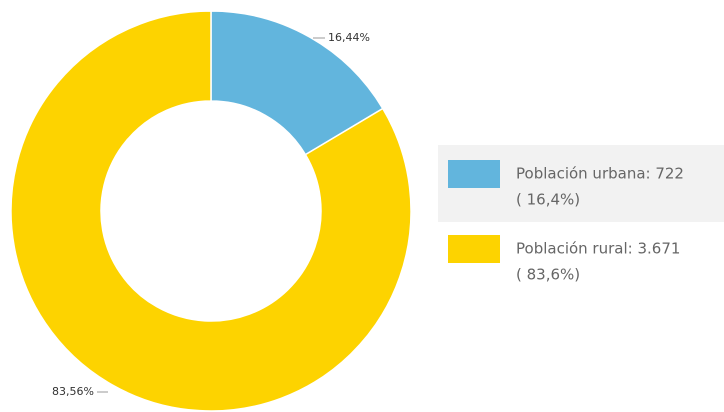  I want to click on data-label: 83,56%, so click(73, 391).